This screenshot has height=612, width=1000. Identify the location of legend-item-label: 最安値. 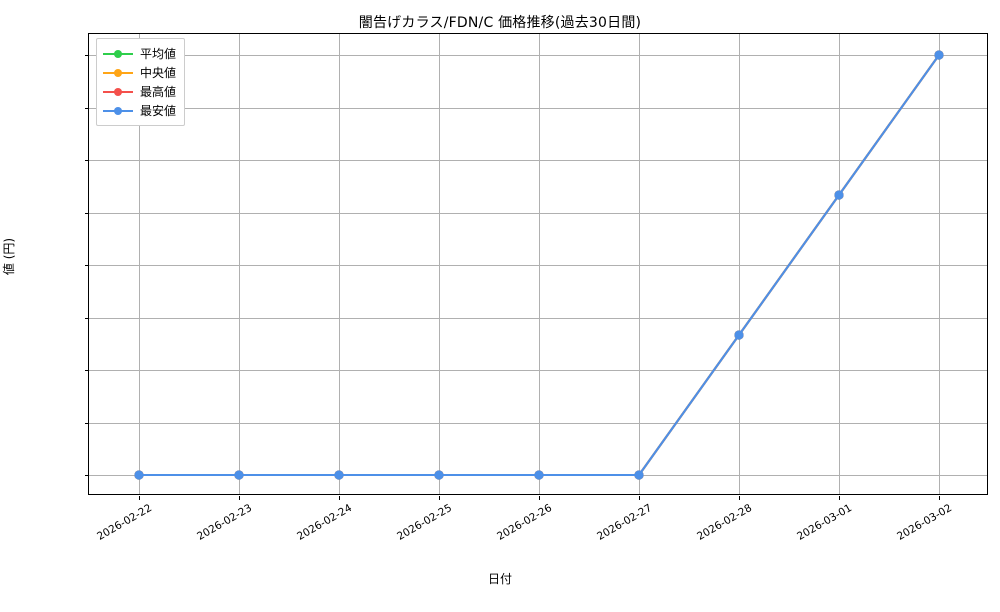
(158, 111).